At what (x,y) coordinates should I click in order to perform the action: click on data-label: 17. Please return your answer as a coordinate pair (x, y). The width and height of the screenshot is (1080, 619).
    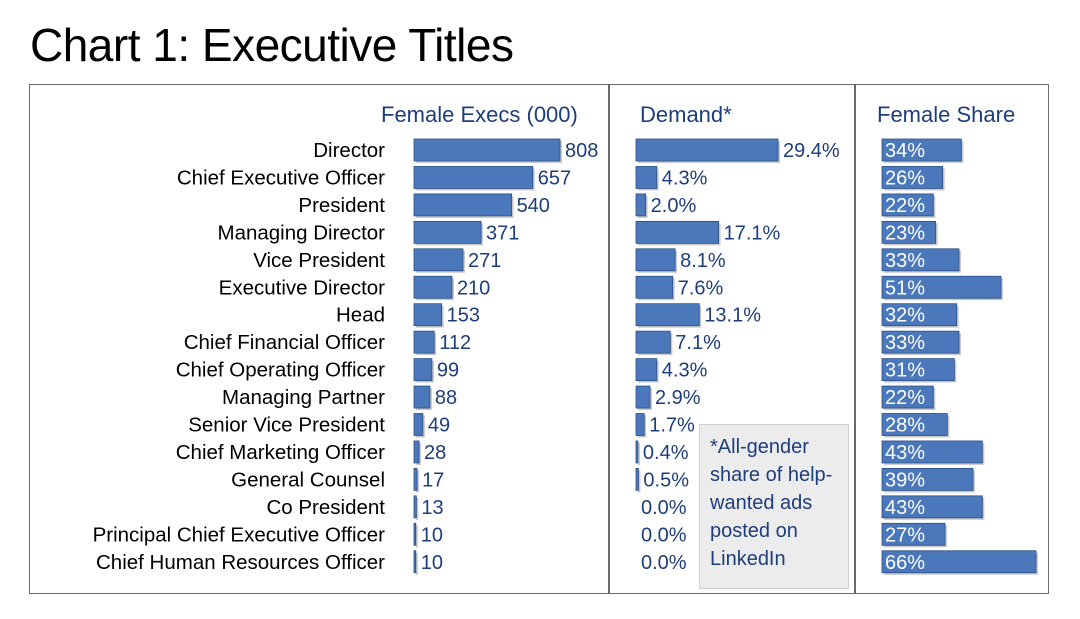
    Looking at the image, I should click on (433, 480).